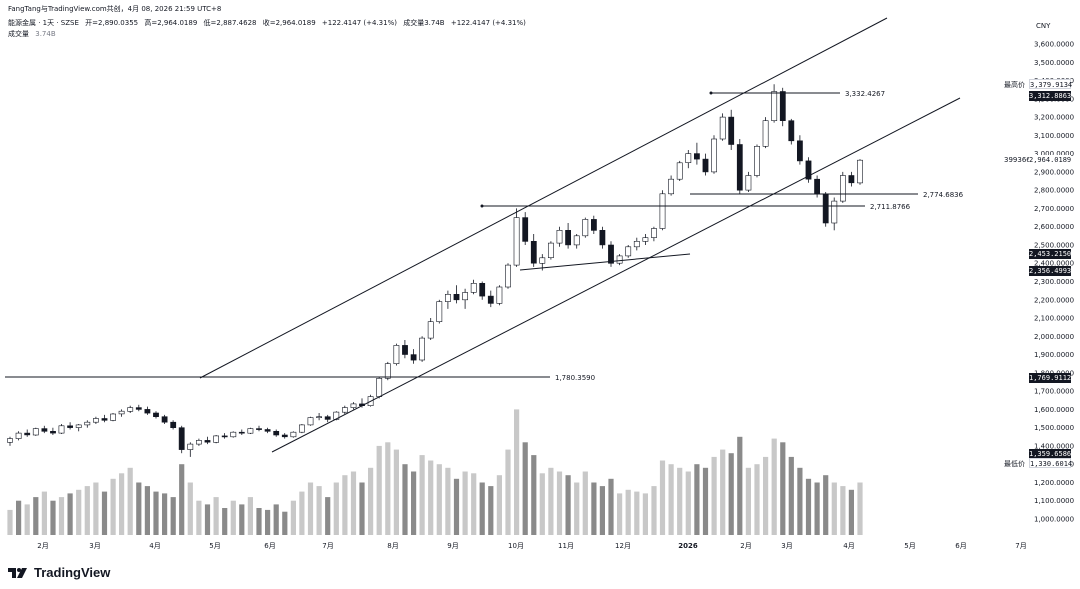 The image size is (1080, 589). Describe the element at coordinates (1043, 26) in the screenshot. I see `currency-label: CNY` at that location.